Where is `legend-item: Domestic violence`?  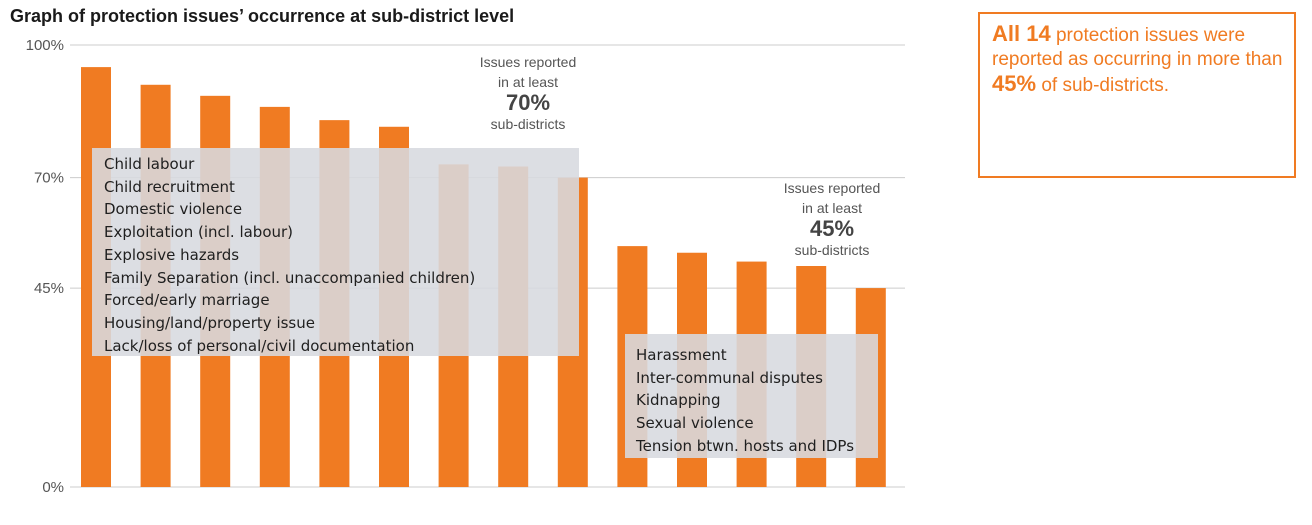
legend-item: Domestic violence is located at coordinates (173, 209).